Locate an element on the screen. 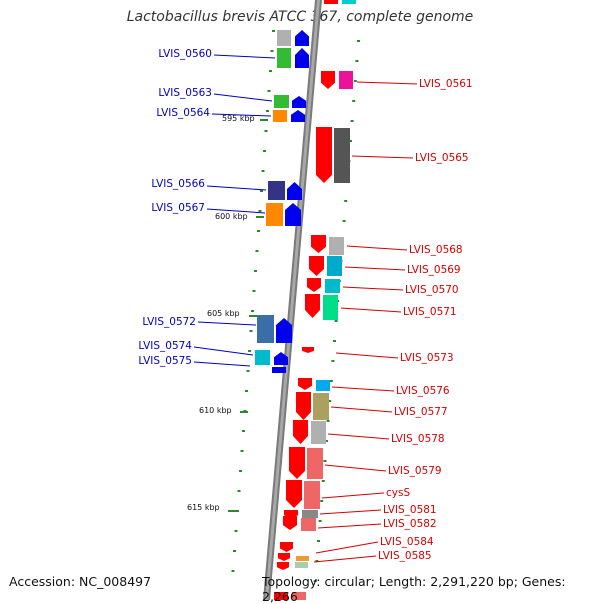 The height and width of the screenshot is (604, 600). gene-label-forward: LVIS_0581 is located at coordinates (410, 510).